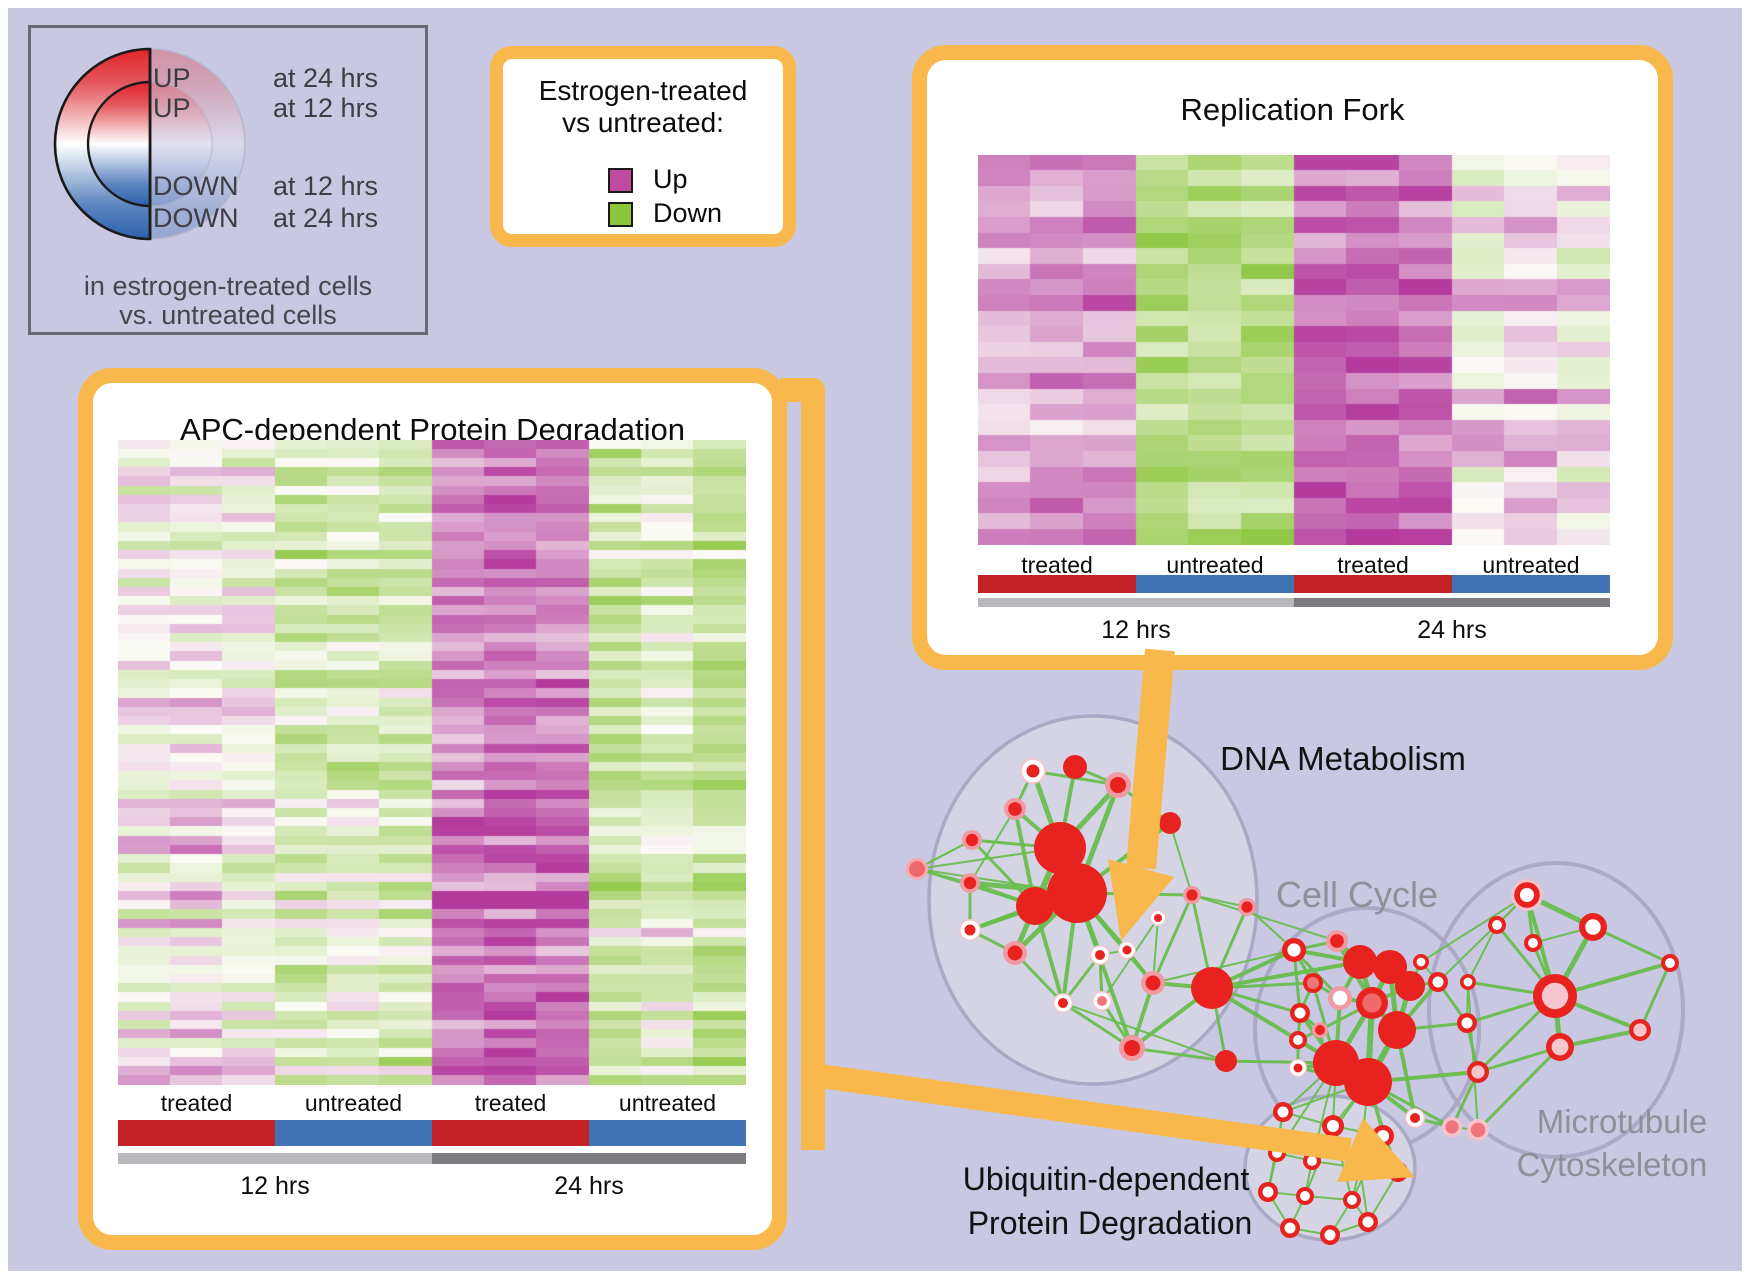  Describe the element at coordinates (228, 286) in the screenshot. I see `legend-caption-line1: in estrogen-treated cells` at that location.